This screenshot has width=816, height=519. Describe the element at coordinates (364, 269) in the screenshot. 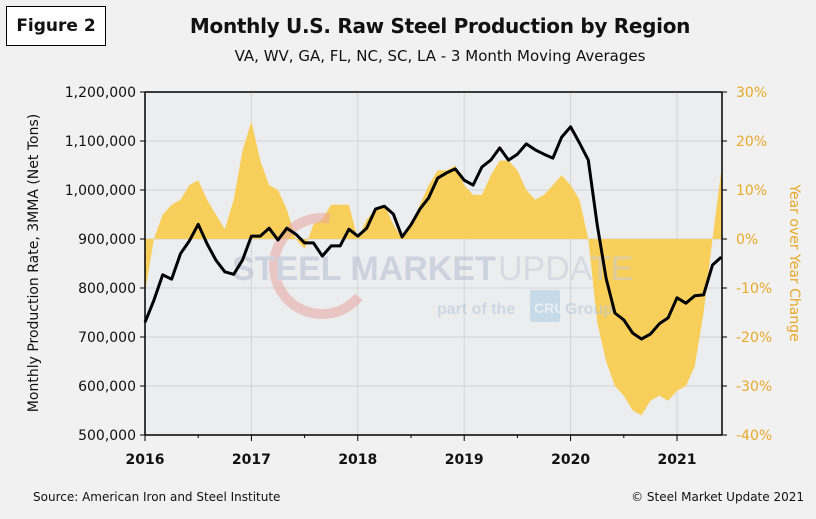

I see `watermark-brand-bold: STEEL MARKET` at that location.